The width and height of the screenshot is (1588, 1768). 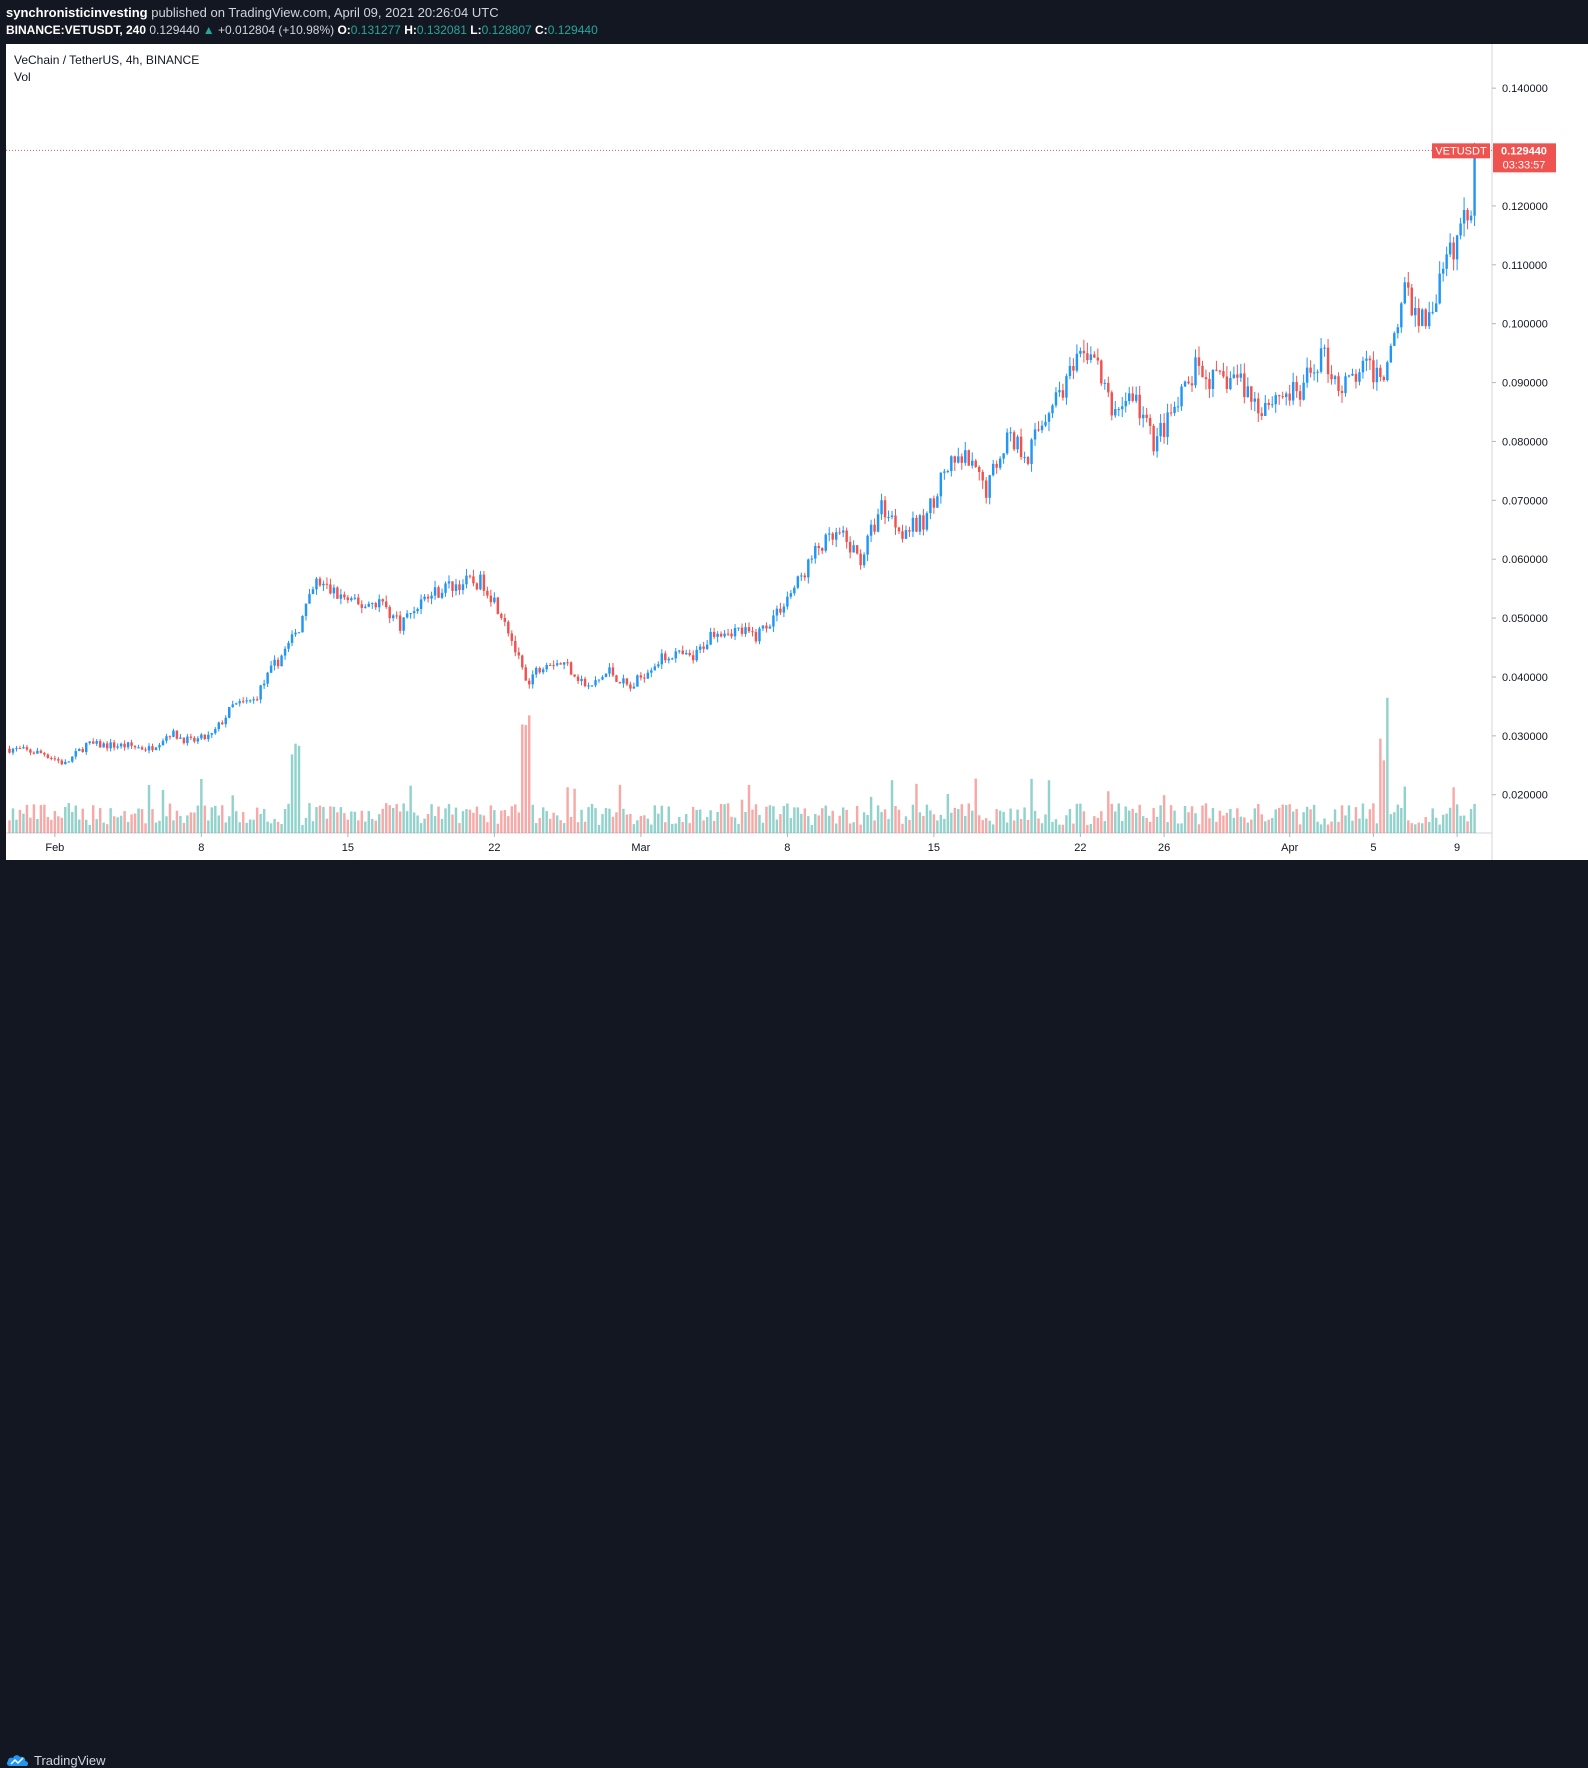 I want to click on author-name: synchronisticinvesting, so click(x=77, y=12).